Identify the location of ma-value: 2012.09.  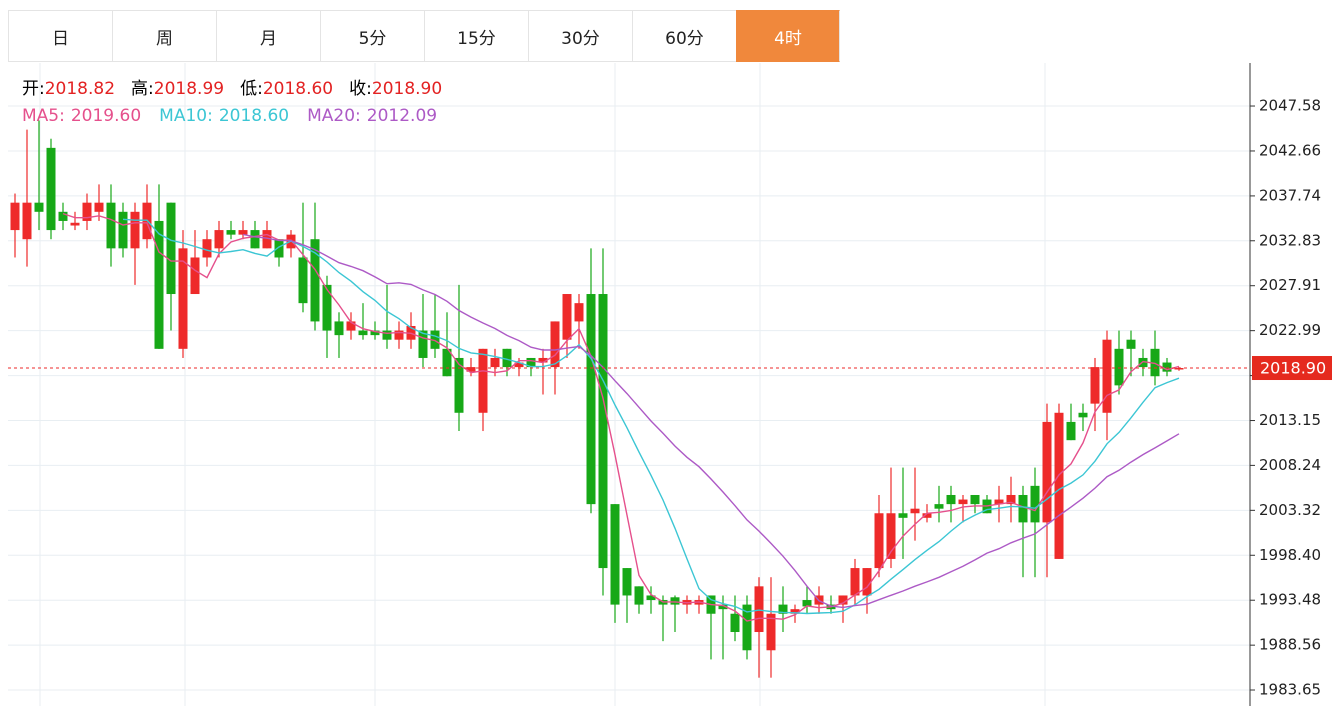
(402, 116).